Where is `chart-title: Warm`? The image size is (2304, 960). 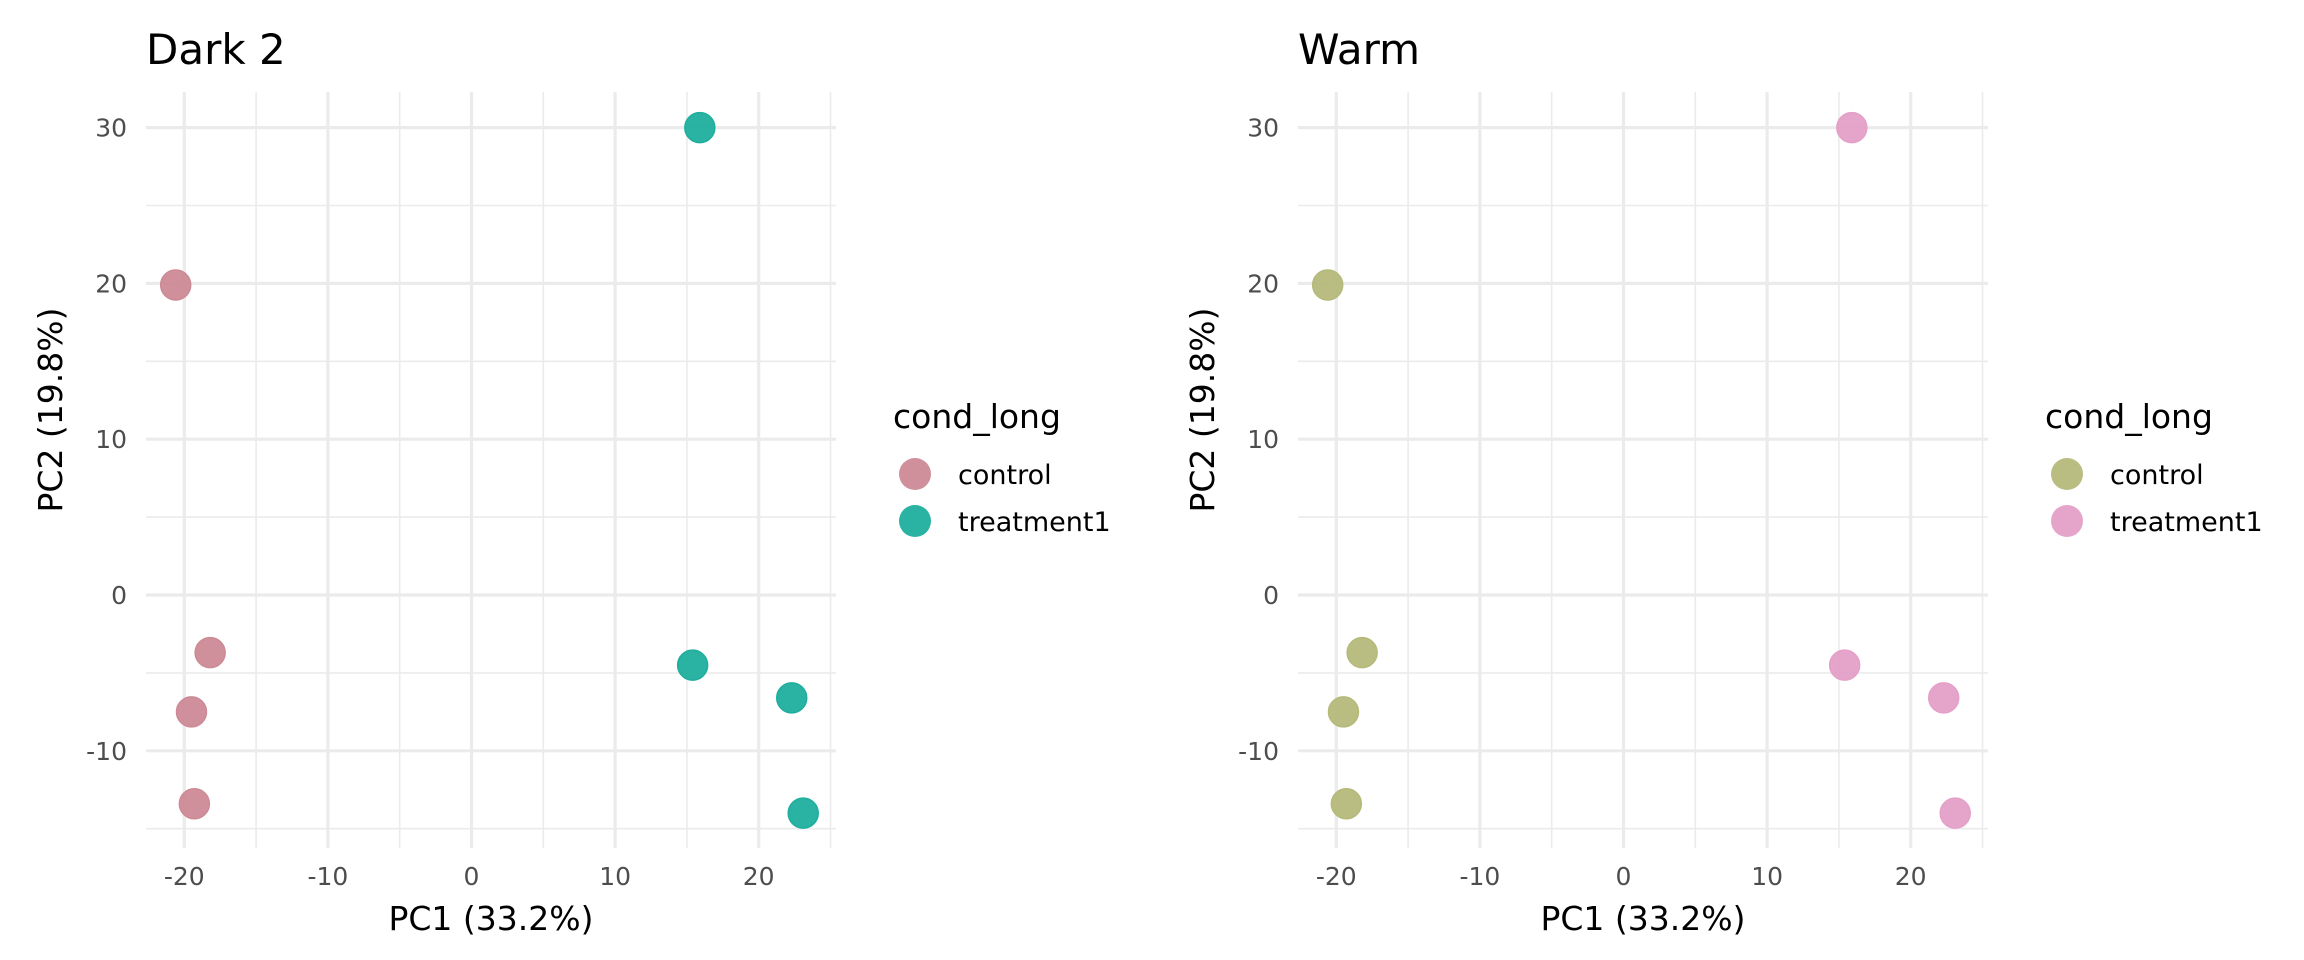
chart-title: Warm is located at coordinates (1359, 49).